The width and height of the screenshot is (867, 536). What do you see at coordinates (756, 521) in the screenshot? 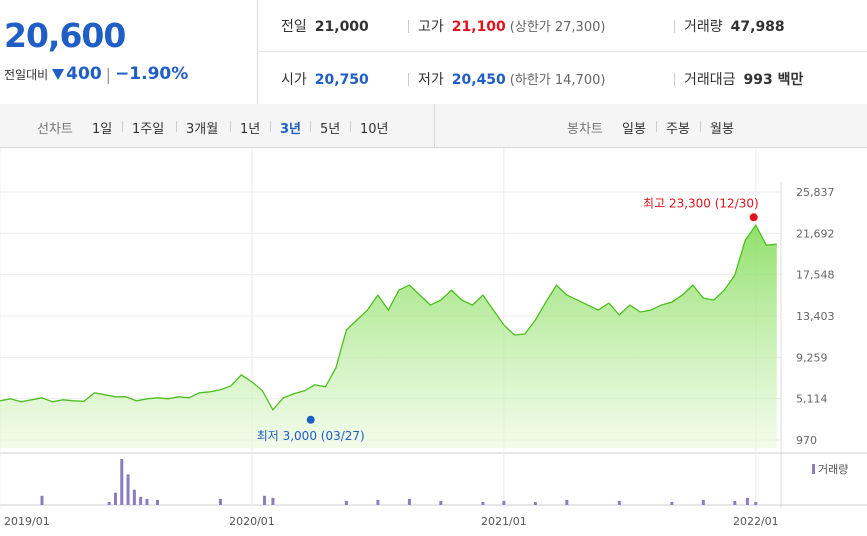
I see `x-tick-label: 2022/01` at bounding box center [756, 521].